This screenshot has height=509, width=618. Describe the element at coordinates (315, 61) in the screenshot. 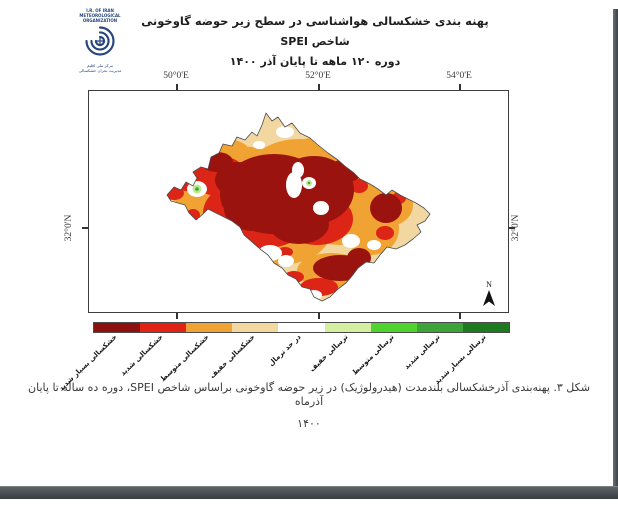

I see `map-period-title: دوره ۱۲۰ ماهه تا پایان آذر ۱۴۰۰` at that location.